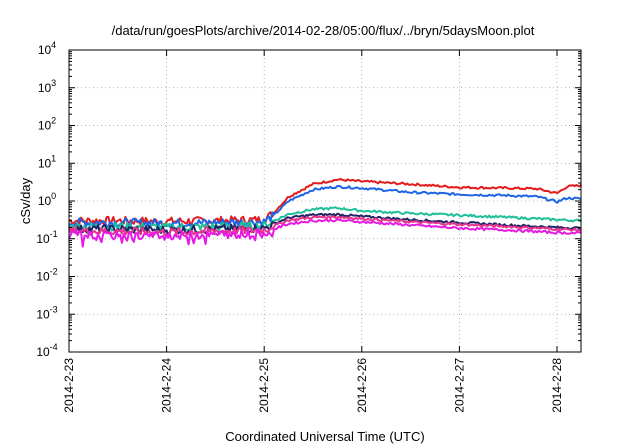 Image resolution: width=640 pixels, height=448 pixels. I want to click on y-tick-label: 10⁻¹, so click(46, 237).